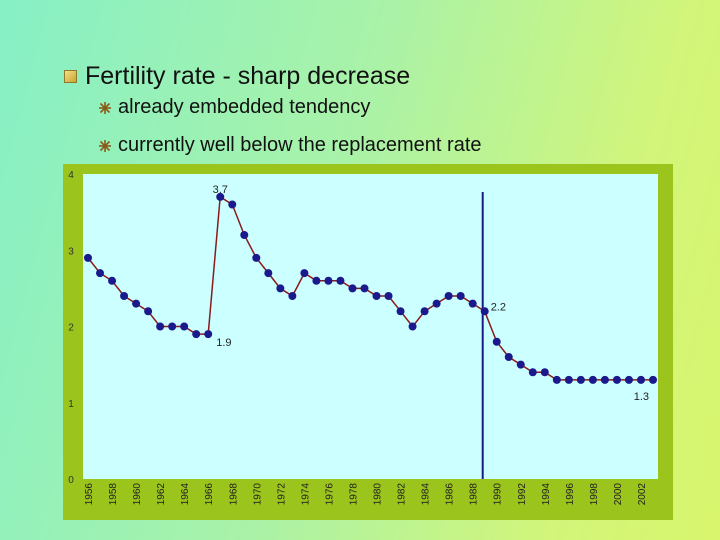 This screenshot has height=540, width=720. Describe the element at coordinates (71, 251) in the screenshot. I see `y-tick-label: 3` at that location.